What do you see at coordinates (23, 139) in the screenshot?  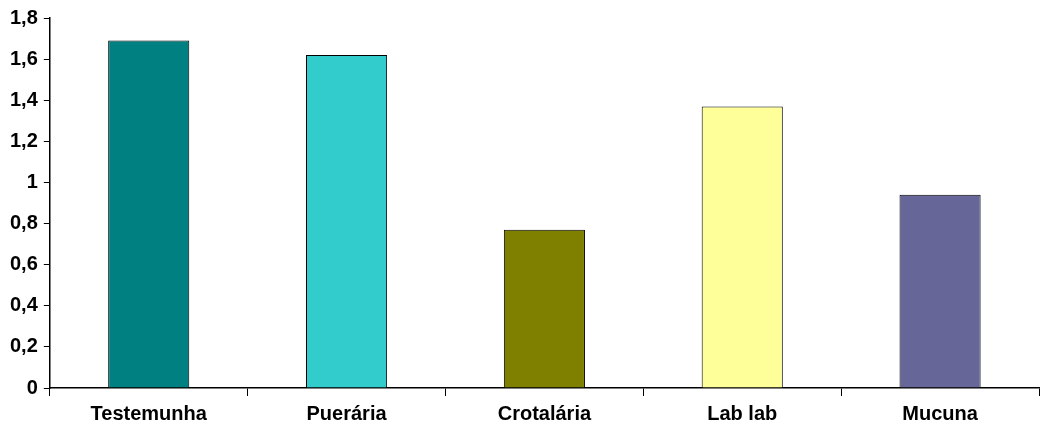 I see `y-tick-label: 1,2` at bounding box center [23, 139].